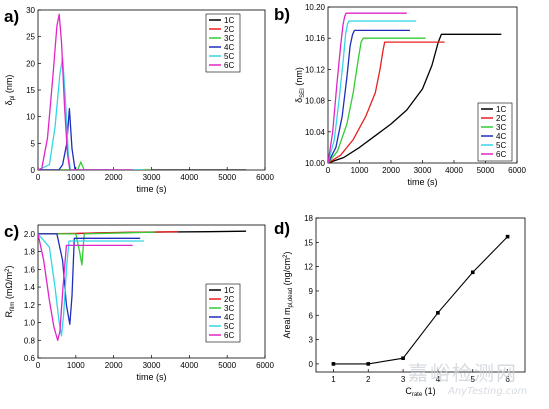 The height and width of the screenshot is (409, 549). Describe the element at coordinates (282, 228) in the screenshot. I see `panel-letter: d)` at that location.